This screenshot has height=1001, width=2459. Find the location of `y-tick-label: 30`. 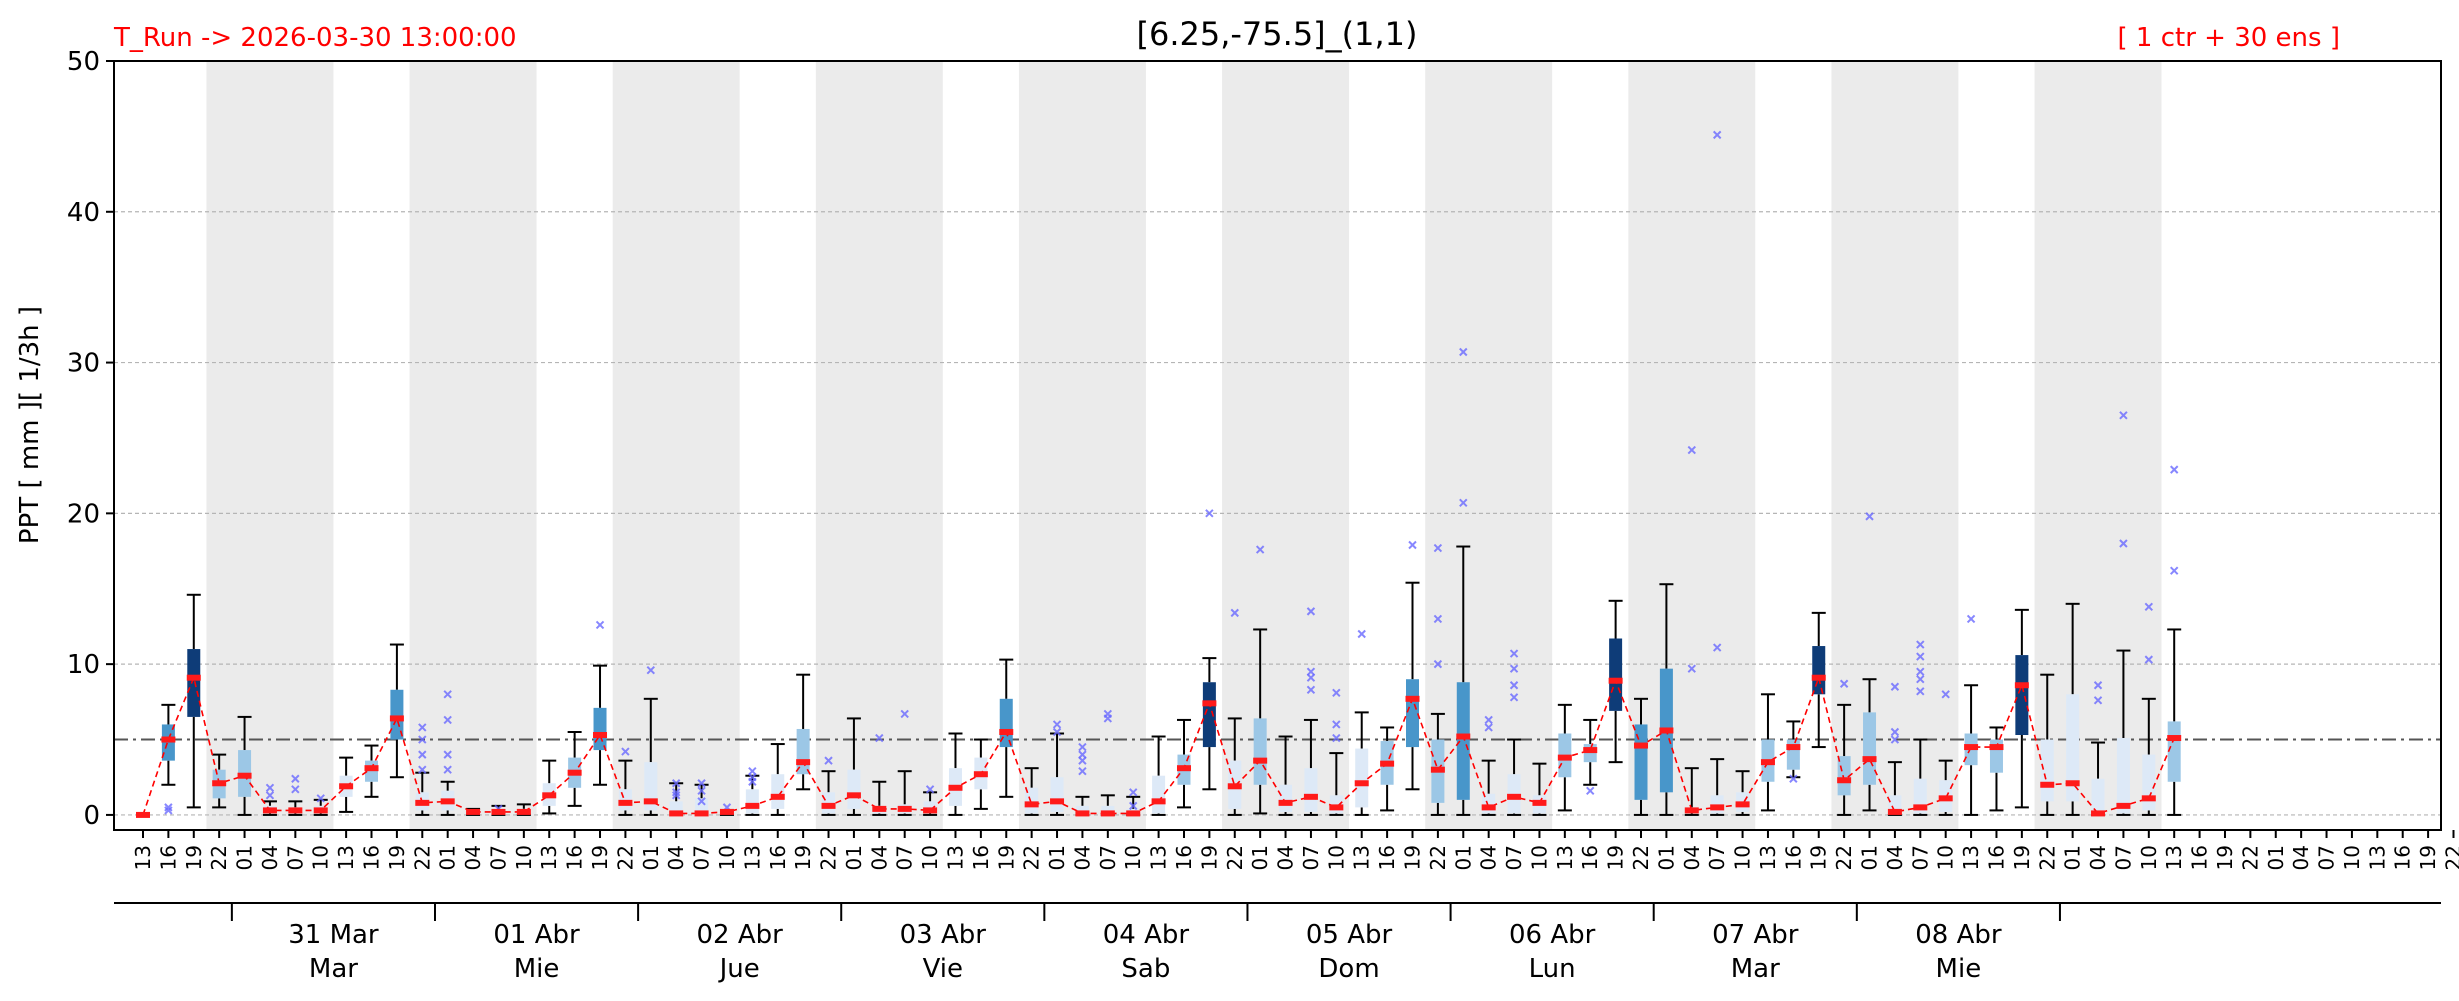

y-tick-label: 30 is located at coordinates (83, 364).